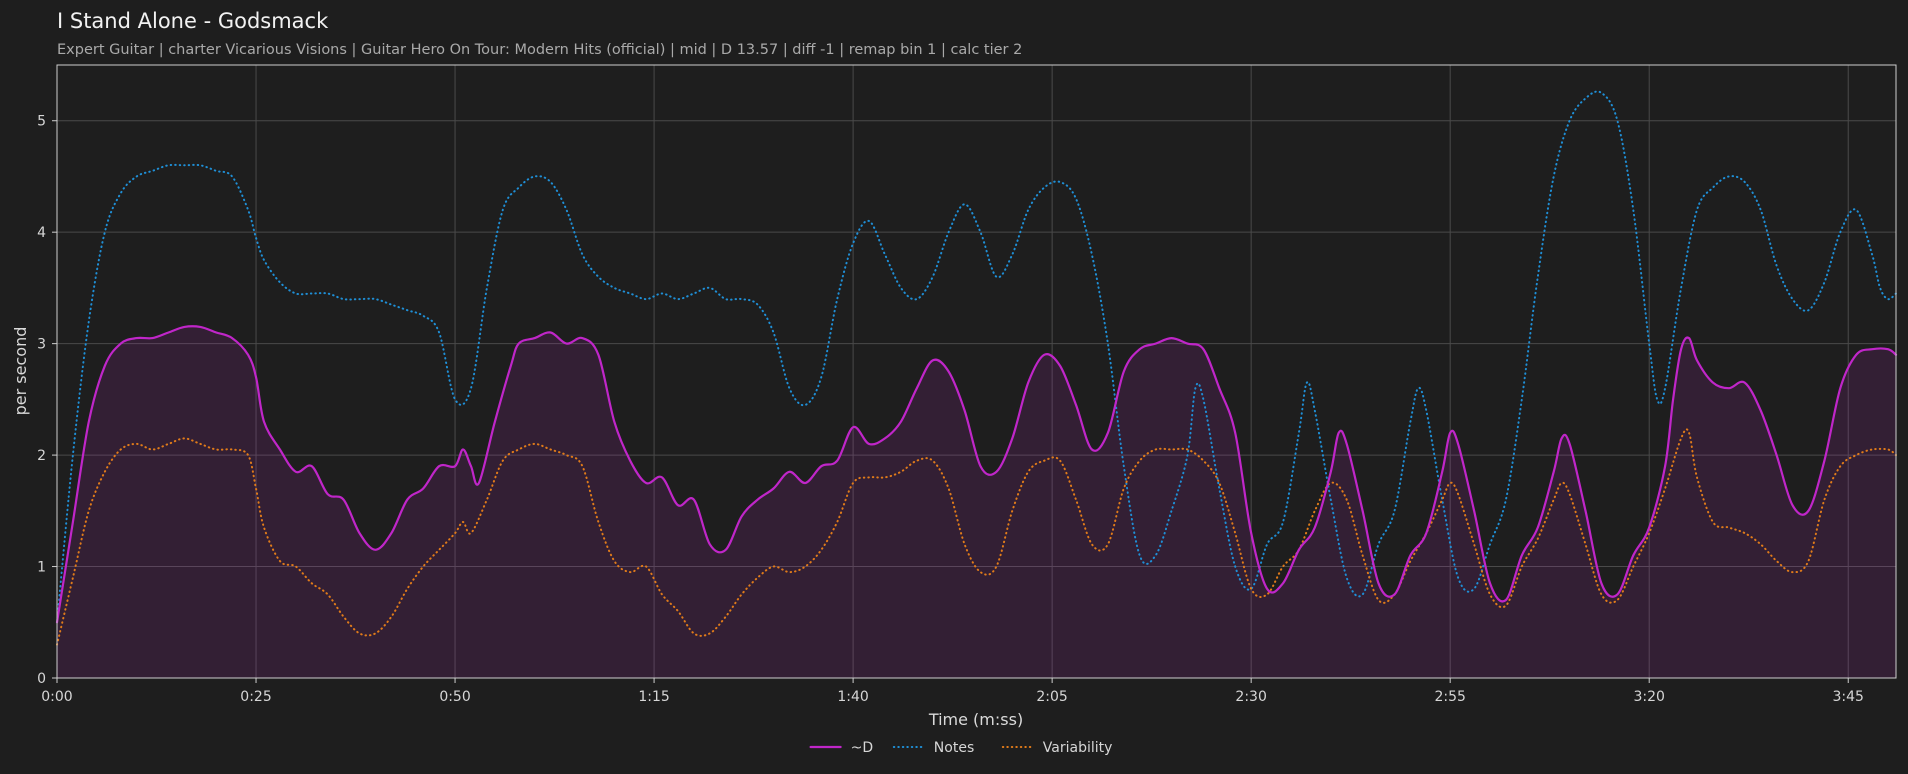 Image resolution: width=1908 pixels, height=774 pixels. Describe the element at coordinates (1078, 748) in the screenshot. I see `legend-label-variability: Variability` at that location.